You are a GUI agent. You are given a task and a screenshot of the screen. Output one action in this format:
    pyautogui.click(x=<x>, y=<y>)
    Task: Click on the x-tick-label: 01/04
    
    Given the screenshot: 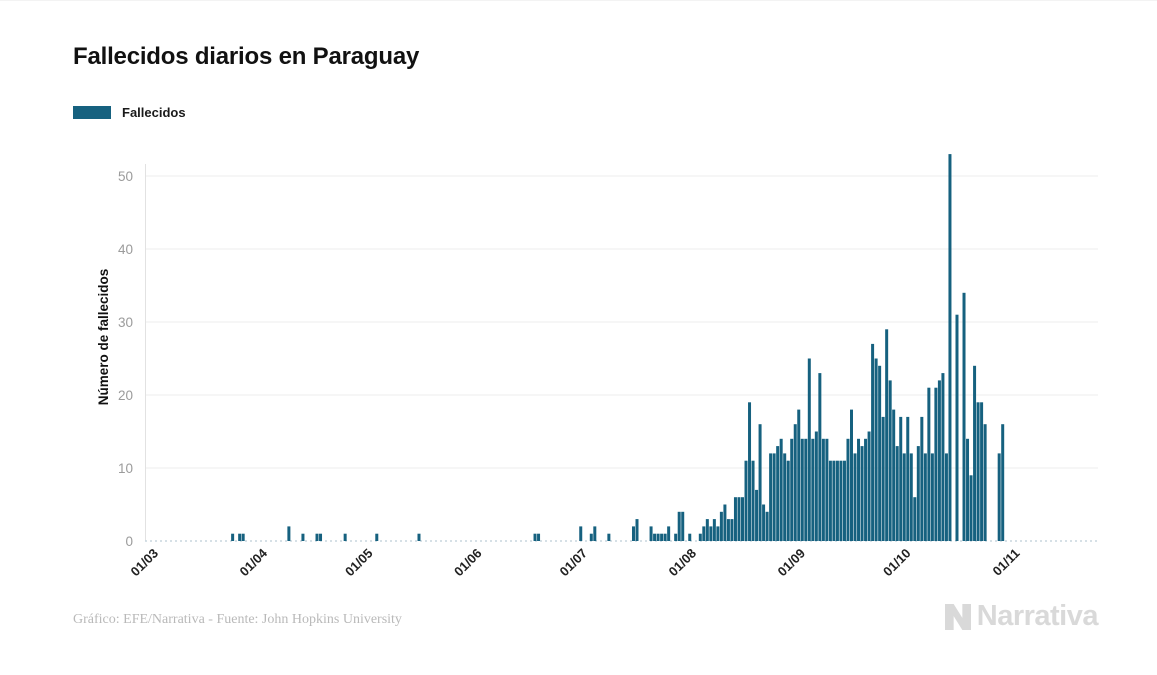 What is the action you would take?
    pyautogui.click(x=254, y=562)
    